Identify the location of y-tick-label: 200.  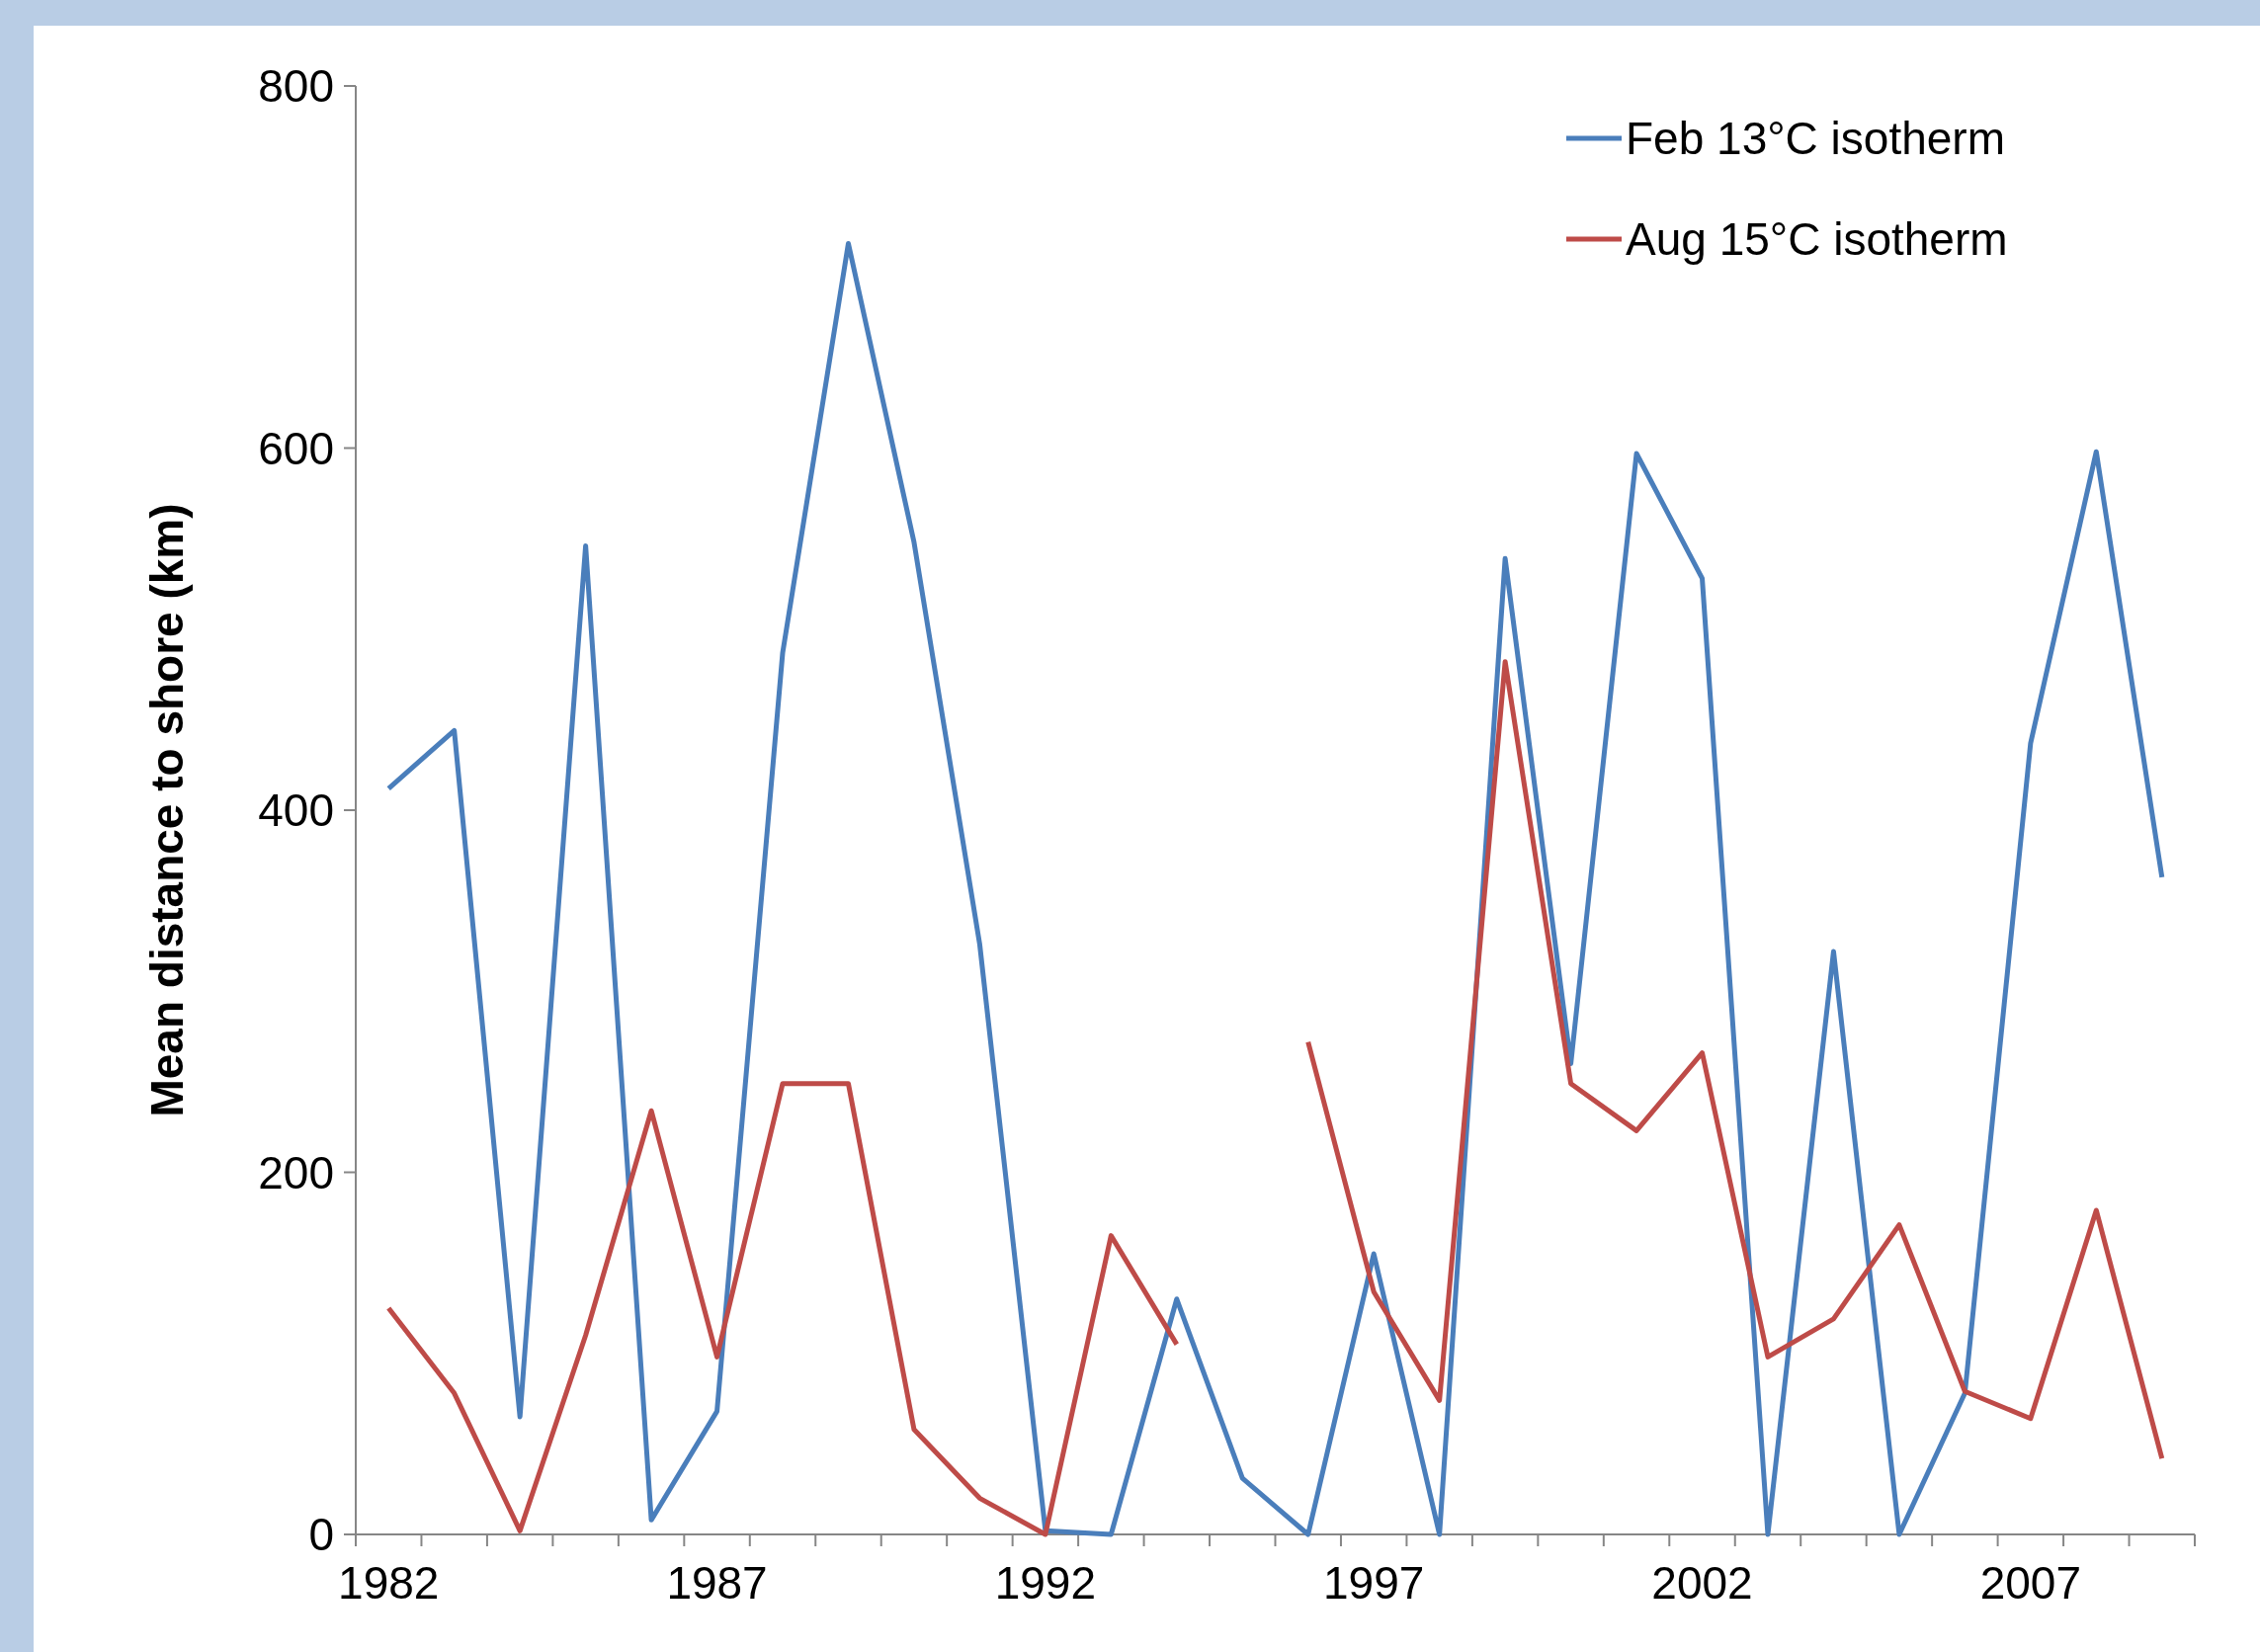
(296, 1172).